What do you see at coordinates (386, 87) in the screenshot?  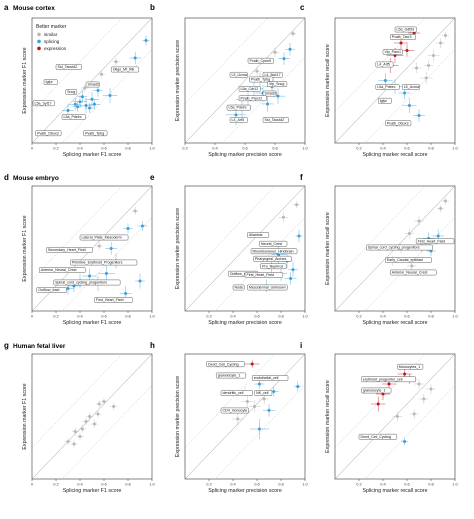 I see `annotation-label: L5a_Pdelrc` at bounding box center [386, 87].